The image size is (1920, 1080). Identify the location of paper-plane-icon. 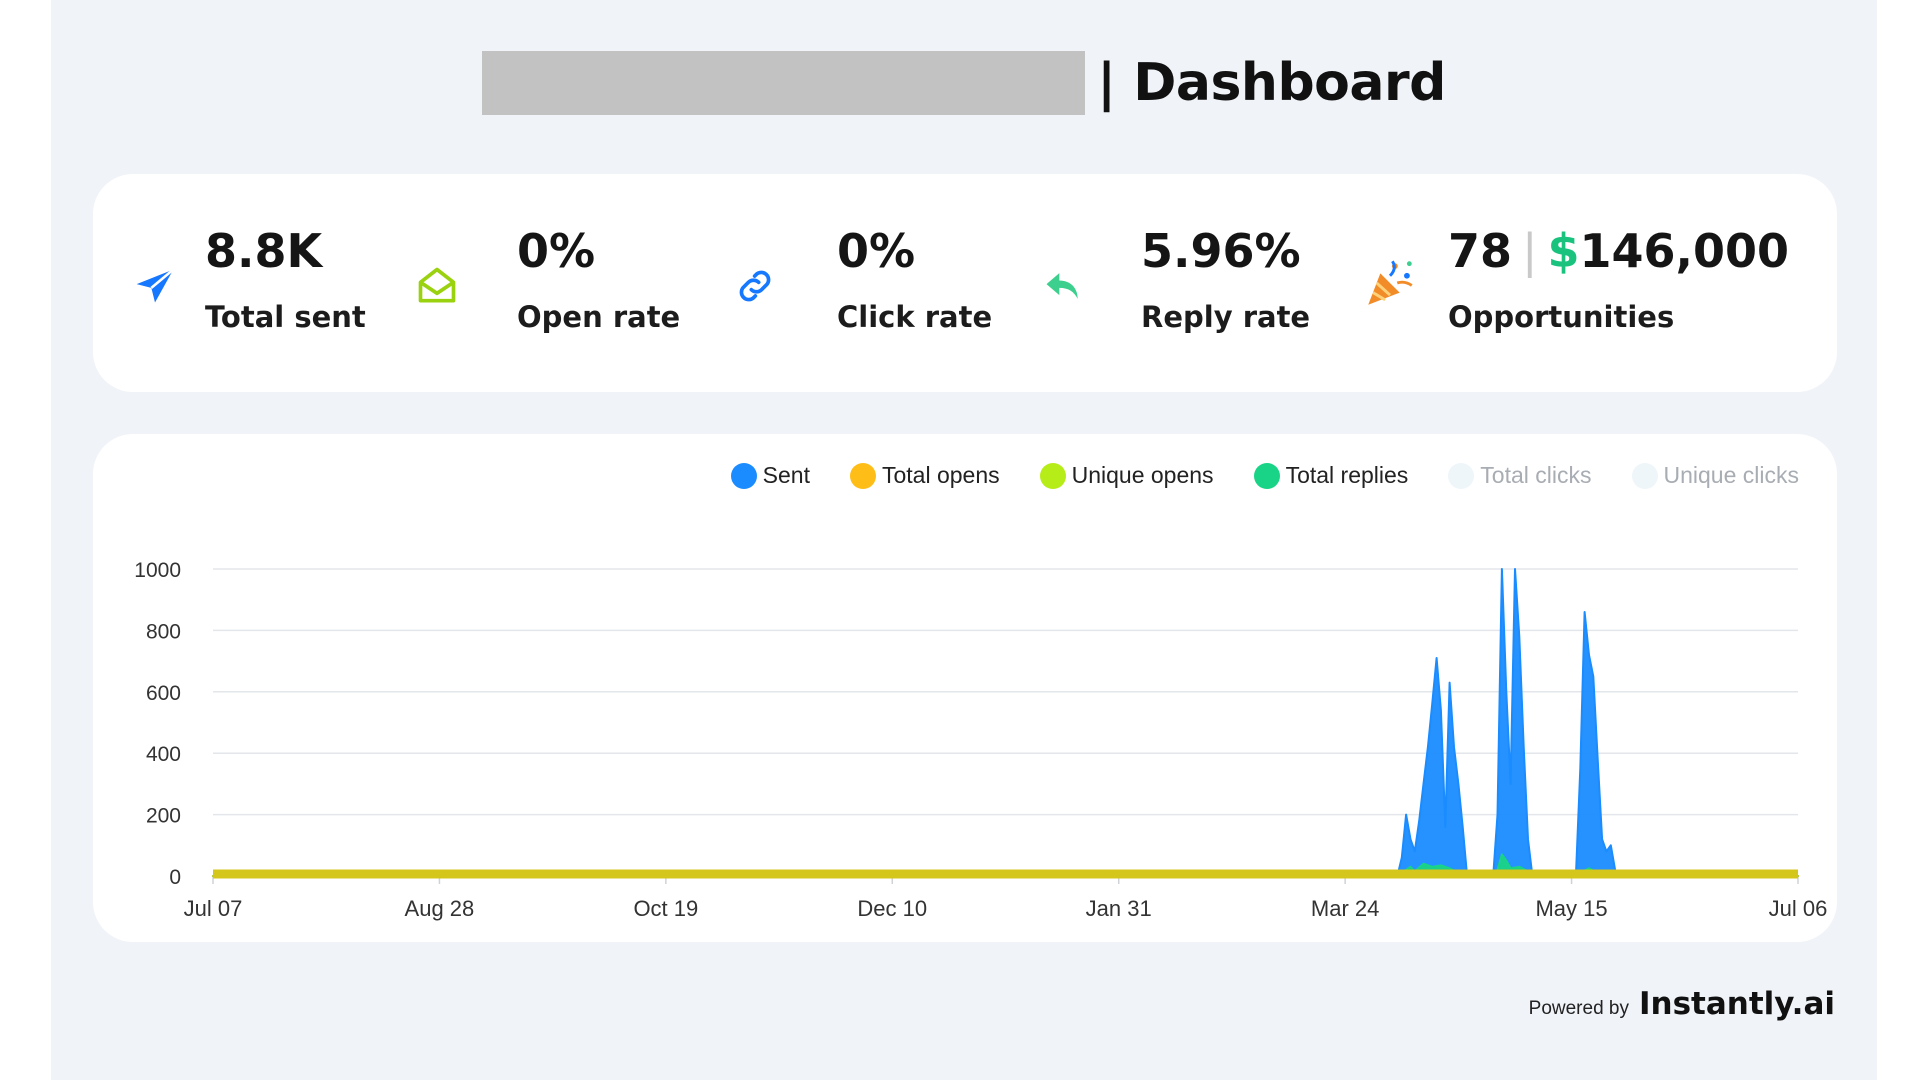
(157, 288).